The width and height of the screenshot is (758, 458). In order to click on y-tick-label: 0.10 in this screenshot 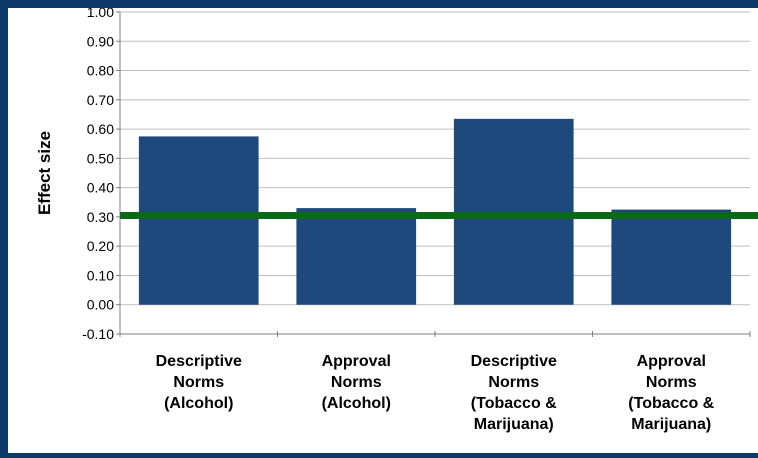, I will do `click(100, 275)`.